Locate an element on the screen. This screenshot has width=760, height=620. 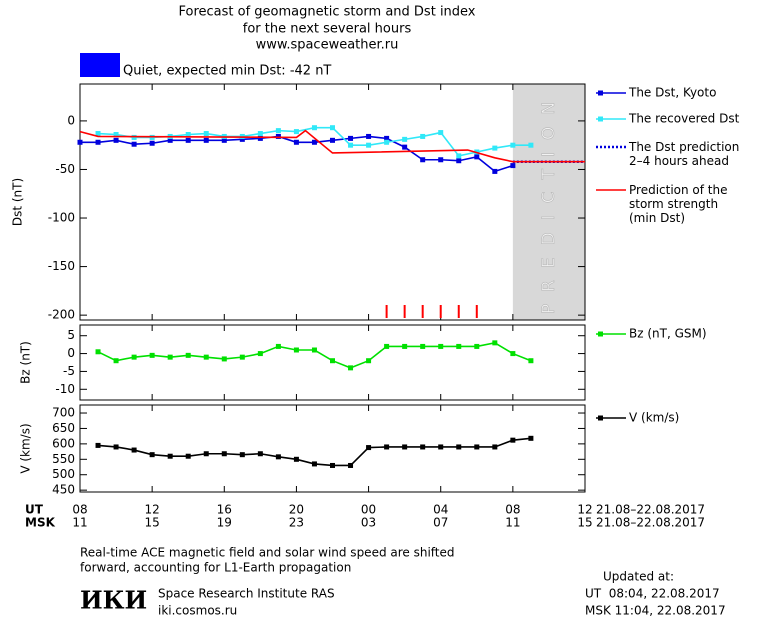
title-line: for the next several hours is located at coordinates (327, 29).